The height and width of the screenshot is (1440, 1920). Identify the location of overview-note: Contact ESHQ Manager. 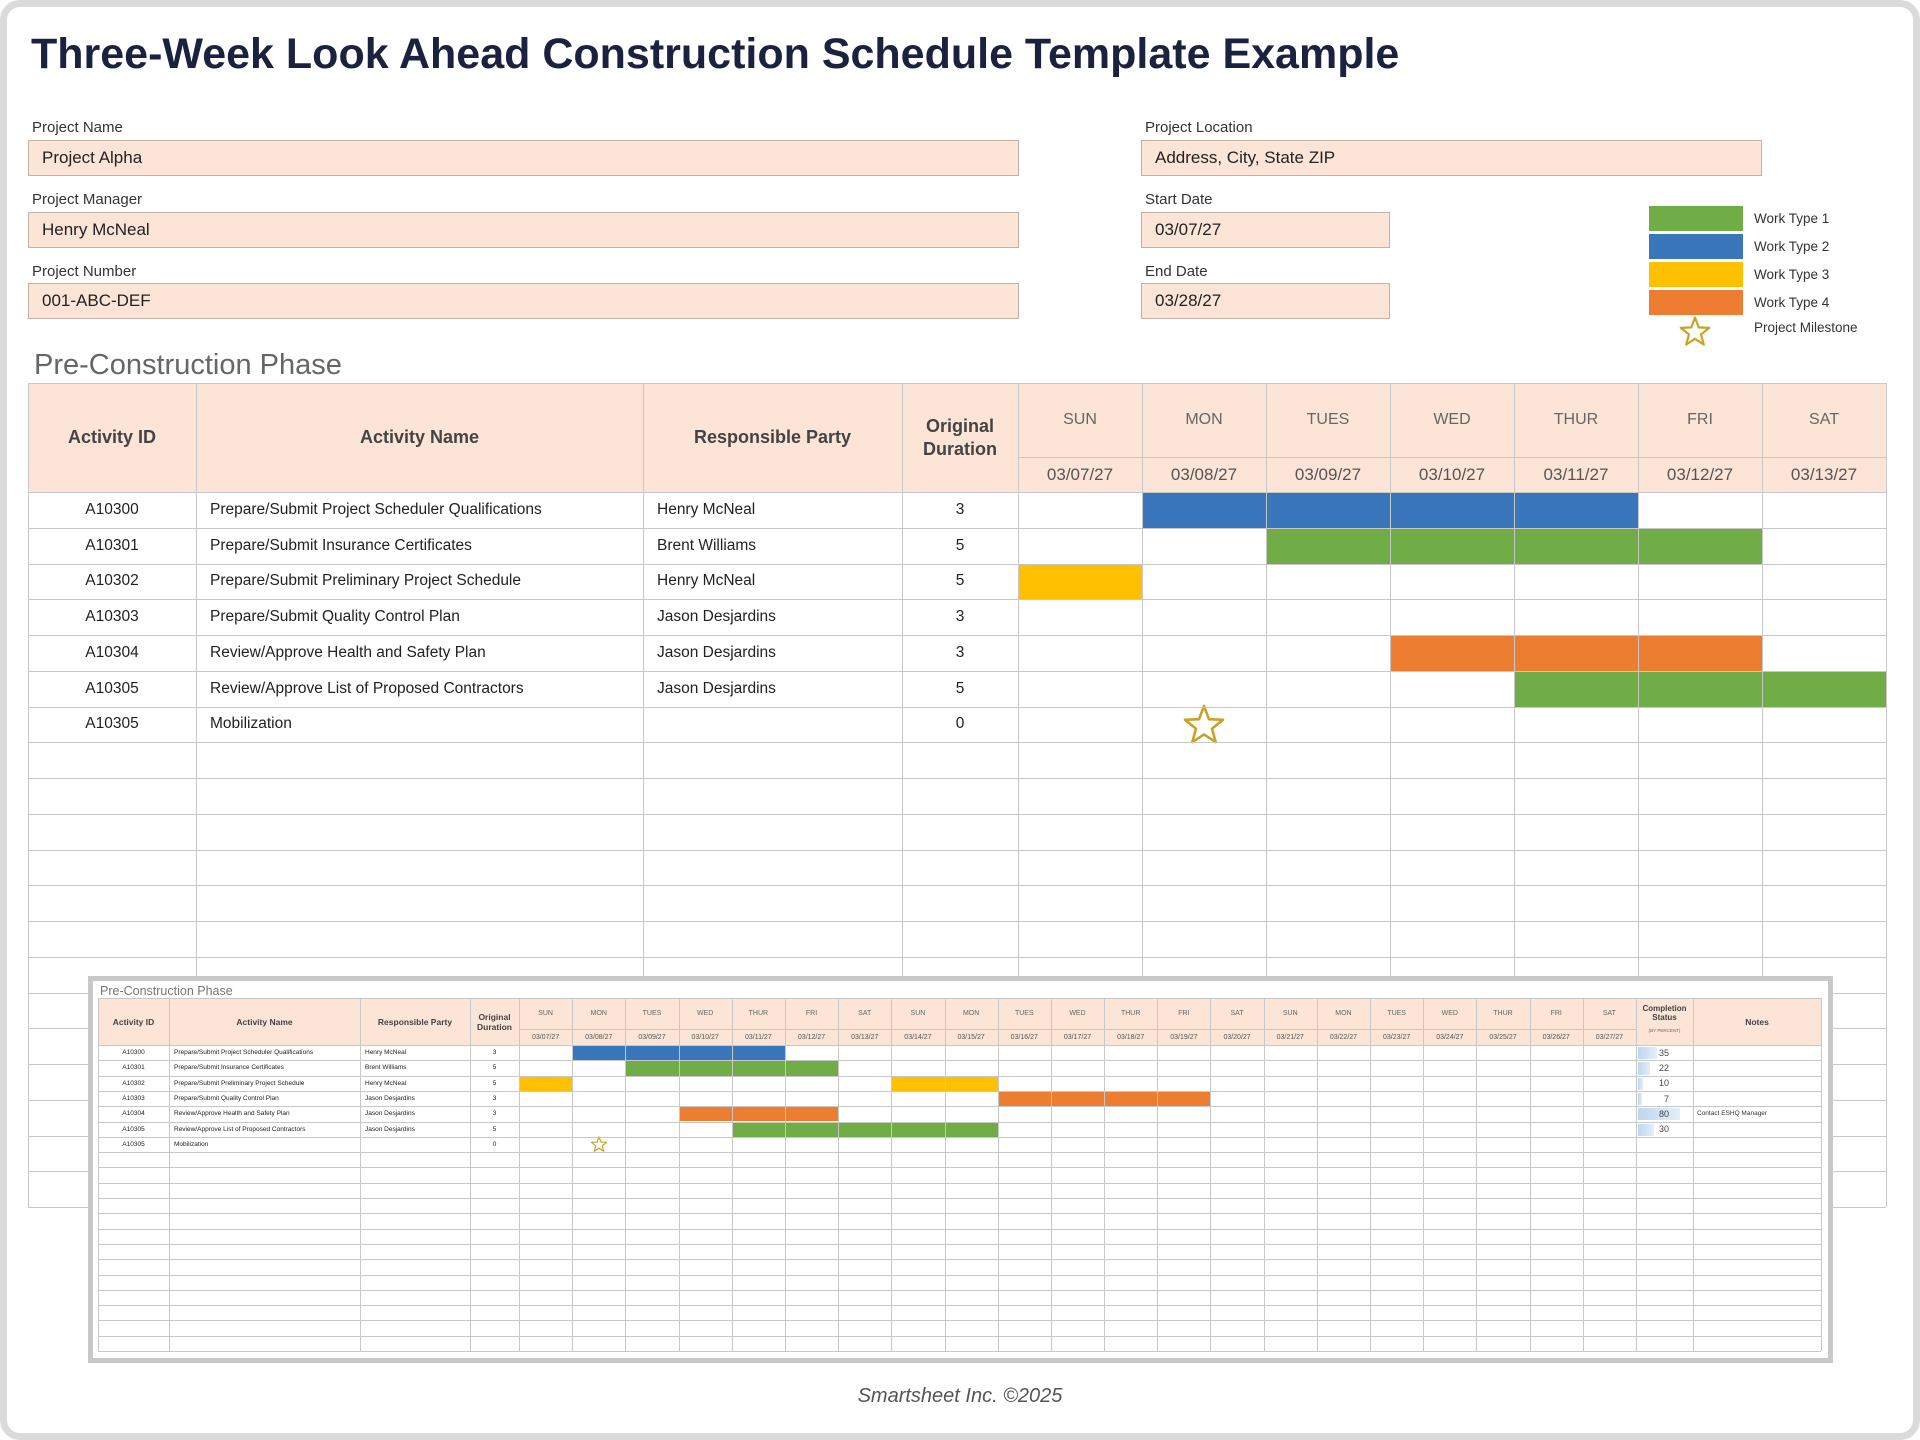
(1732, 1114).